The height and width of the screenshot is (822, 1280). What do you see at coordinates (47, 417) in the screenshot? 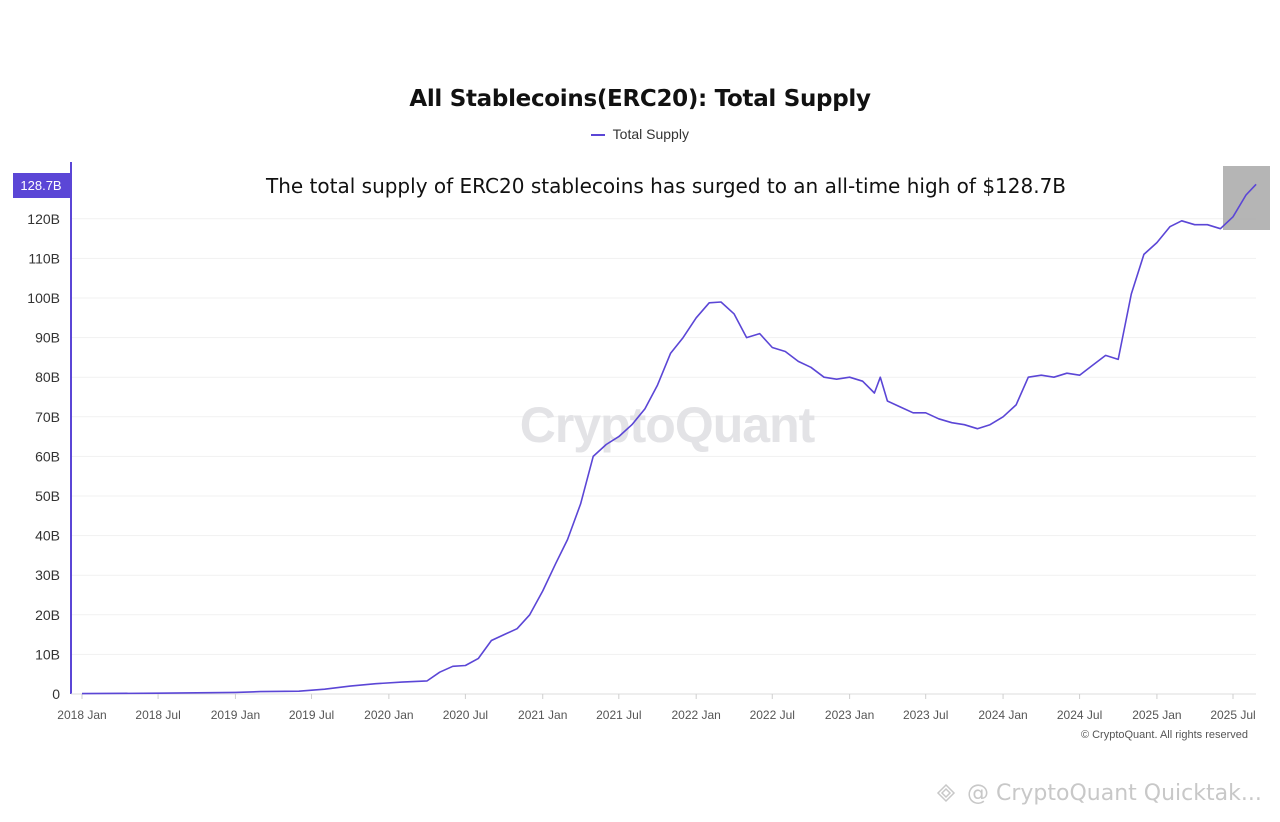
I see `y-tick-label: 70B` at bounding box center [47, 417].